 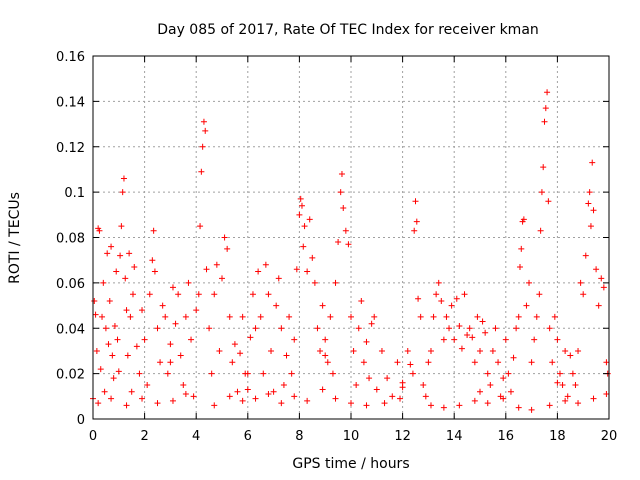 What do you see at coordinates (70, 284) in the screenshot?
I see `y-tick-label: 0.06` at bounding box center [70, 284].